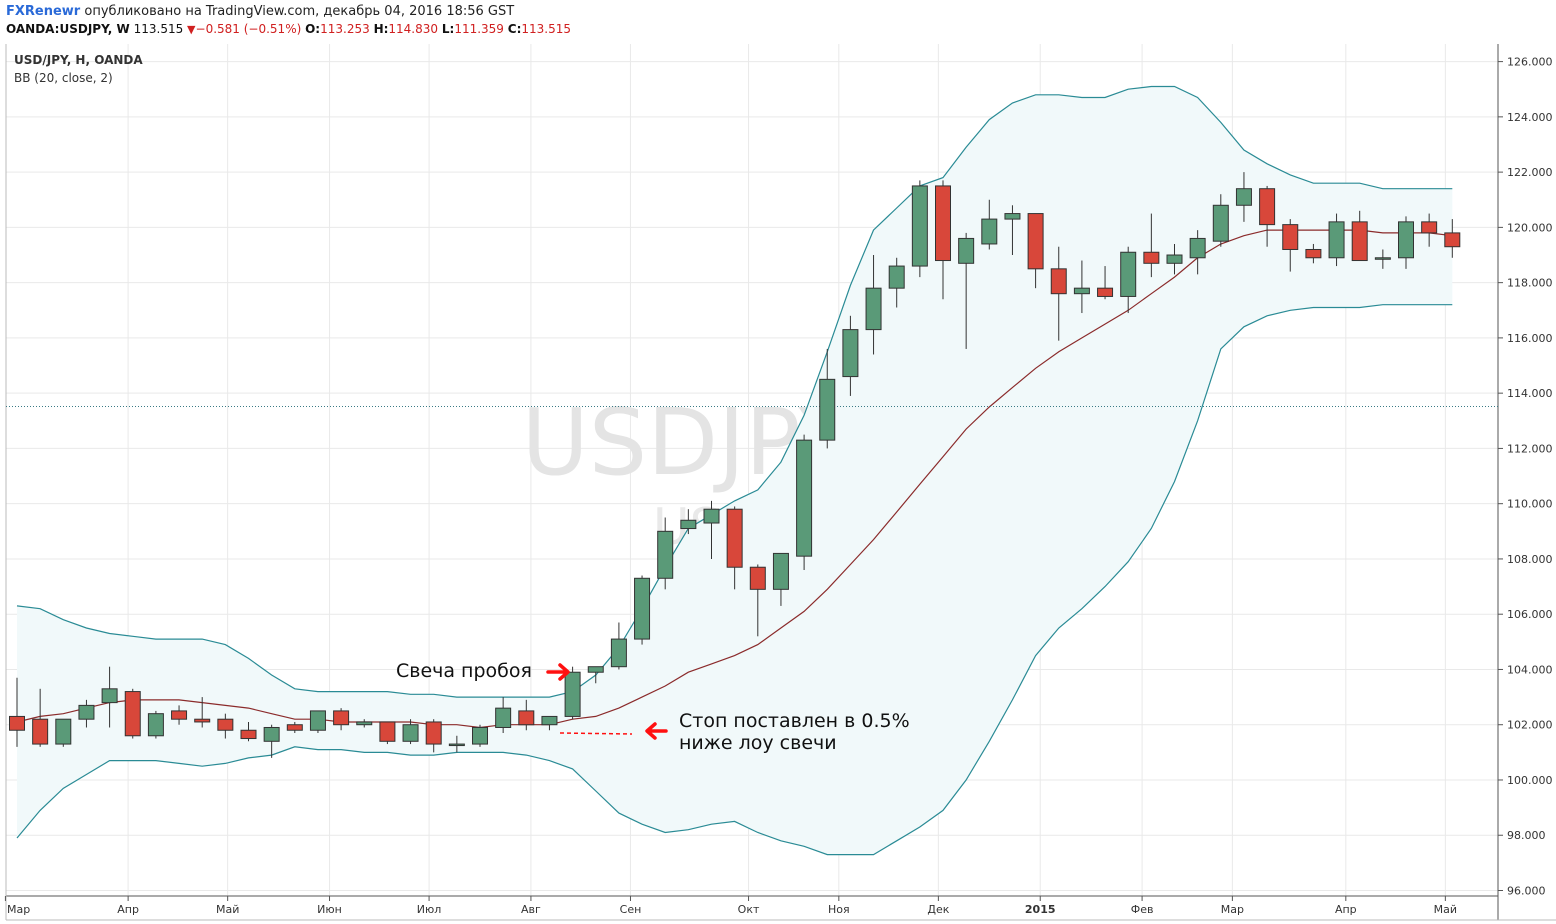  What do you see at coordinates (1530, 504) in the screenshot?
I see `price-tick-label: 110.000` at bounding box center [1530, 504].